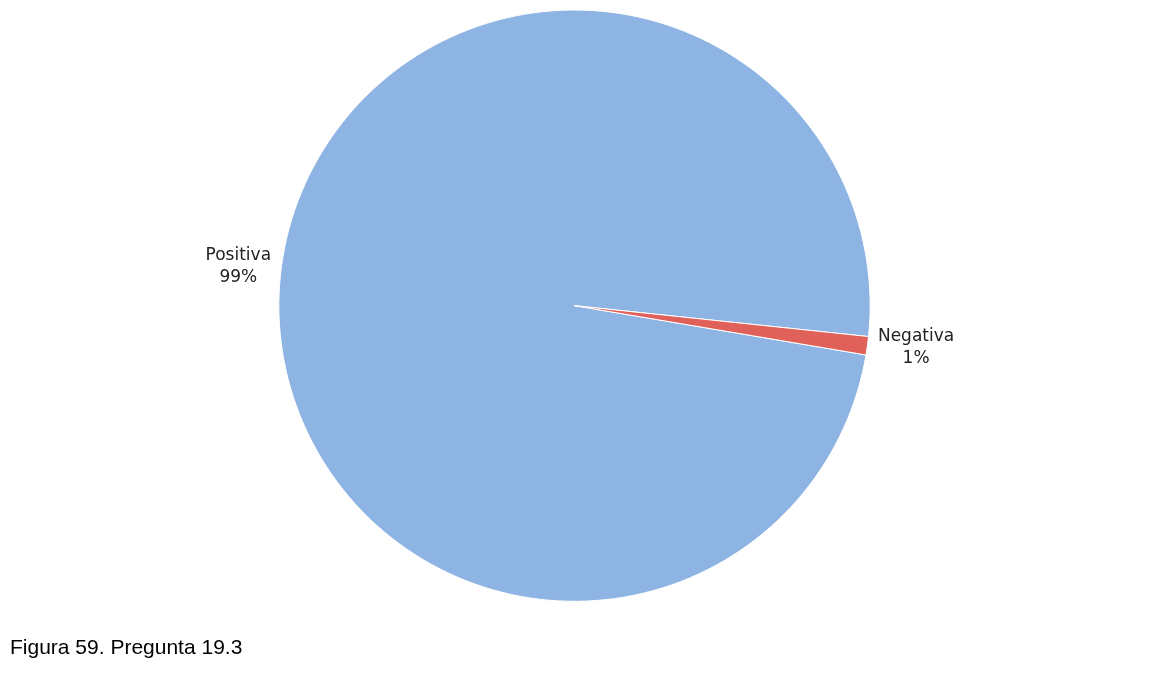 Image resolution: width=1149 pixels, height=677 pixels. I want to click on slice-label: Positiva, so click(238, 254).